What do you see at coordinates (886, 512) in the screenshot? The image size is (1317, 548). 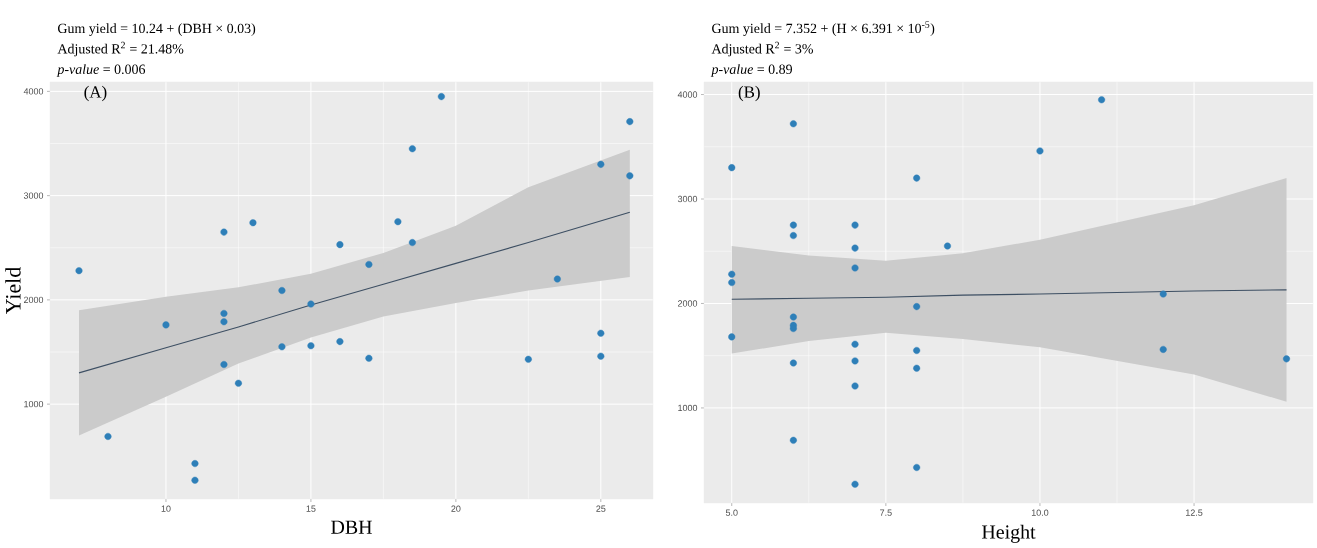 I see `x-tick-label: 7.5` at bounding box center [886, 512].